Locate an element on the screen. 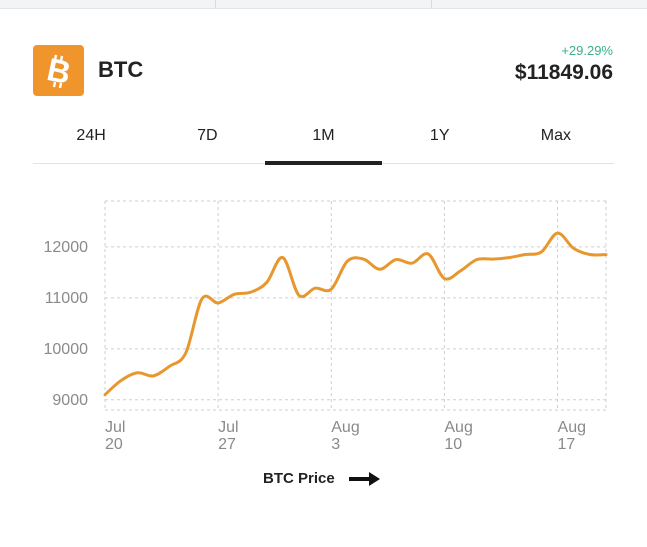  timeframe-tabs: 24H 7D 1M 1Y Max is located at coordinates (323, 140).